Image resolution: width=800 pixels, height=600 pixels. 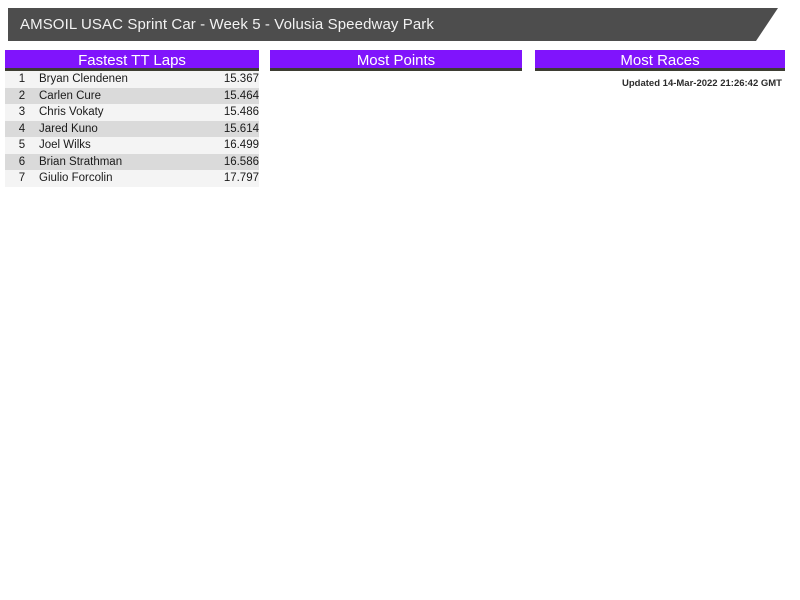 What do you see at coordinates (116, 79) in the screenshot?
I see `row-driver-name: Bryan Clendenen` at bounding box center [116, 79].